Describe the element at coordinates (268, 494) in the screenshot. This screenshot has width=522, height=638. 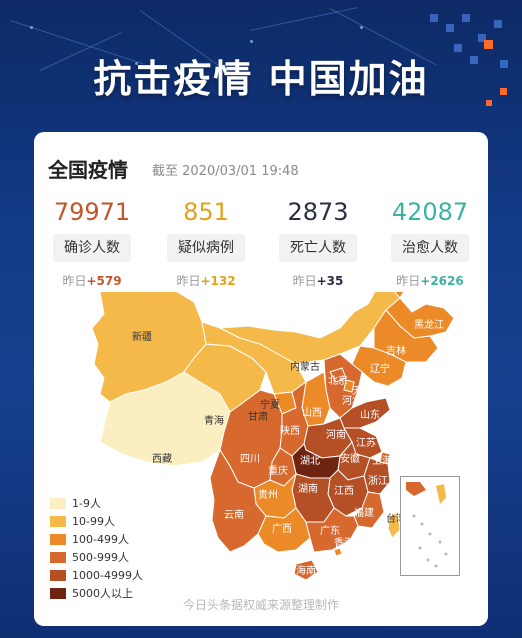
I see `province-label: 贵州` at that location.